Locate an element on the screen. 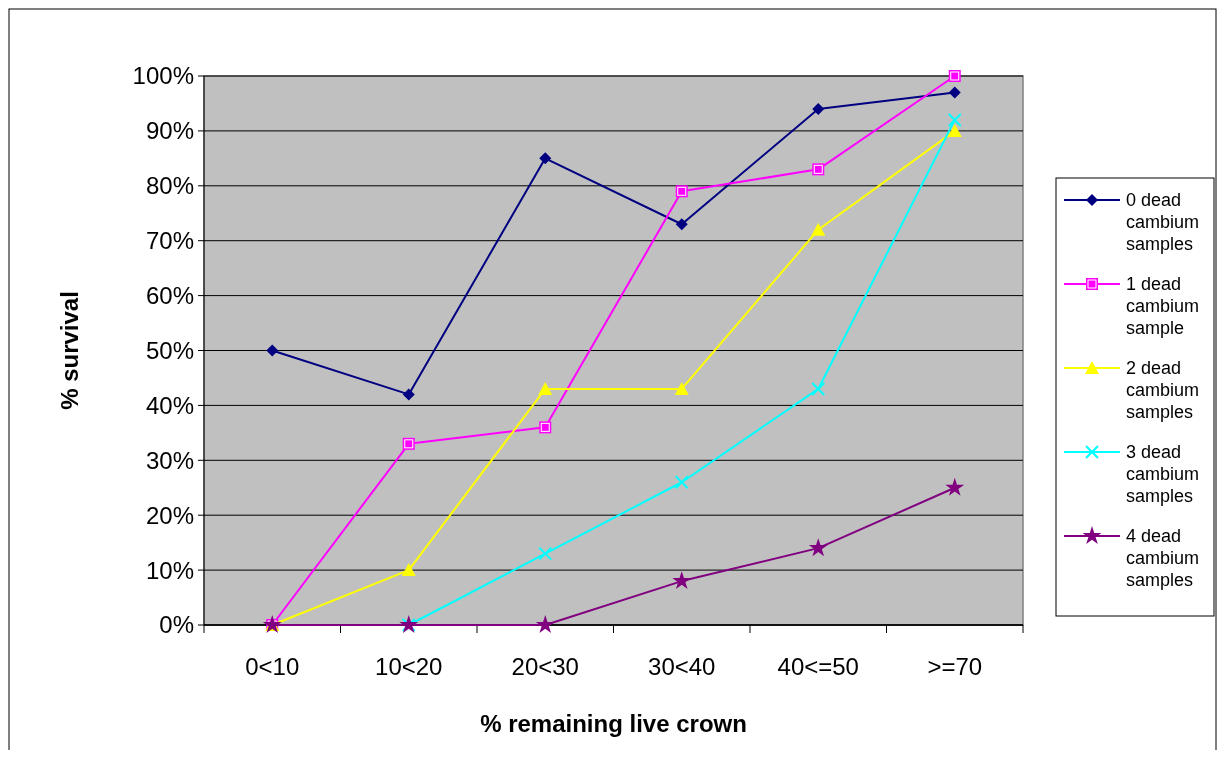 The height and width of the screenshot is (758, 1225). y-tick-label: 10% is located at coordinates (169, 570).